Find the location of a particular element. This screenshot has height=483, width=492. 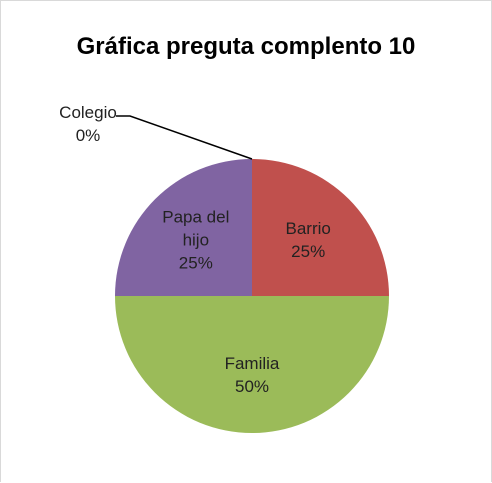

data-label: Papa del hijo 25% is located at coordinates (196, 239).